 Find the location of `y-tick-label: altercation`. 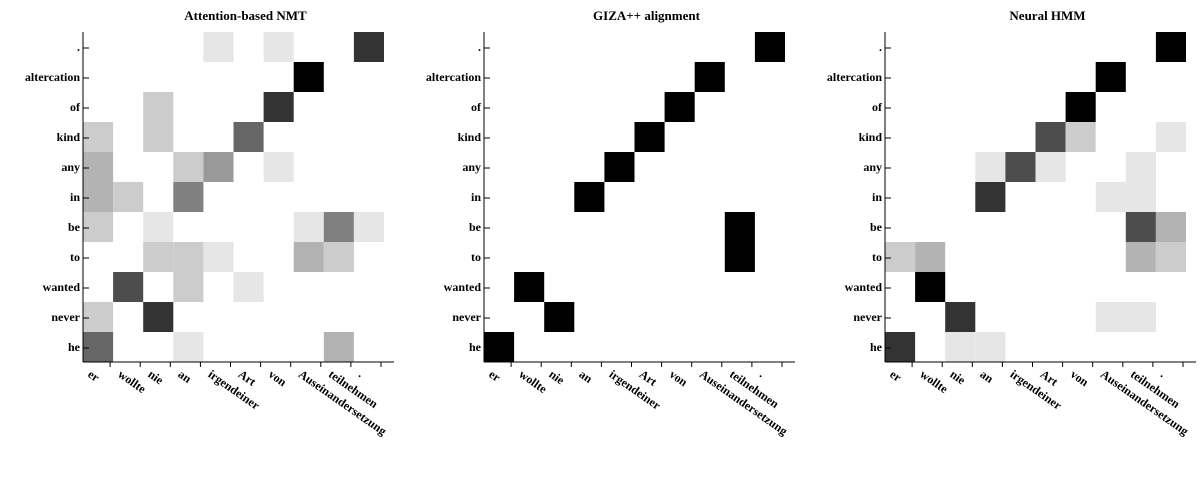

y-tick-label: altercation is located at coordinates (453, 77).